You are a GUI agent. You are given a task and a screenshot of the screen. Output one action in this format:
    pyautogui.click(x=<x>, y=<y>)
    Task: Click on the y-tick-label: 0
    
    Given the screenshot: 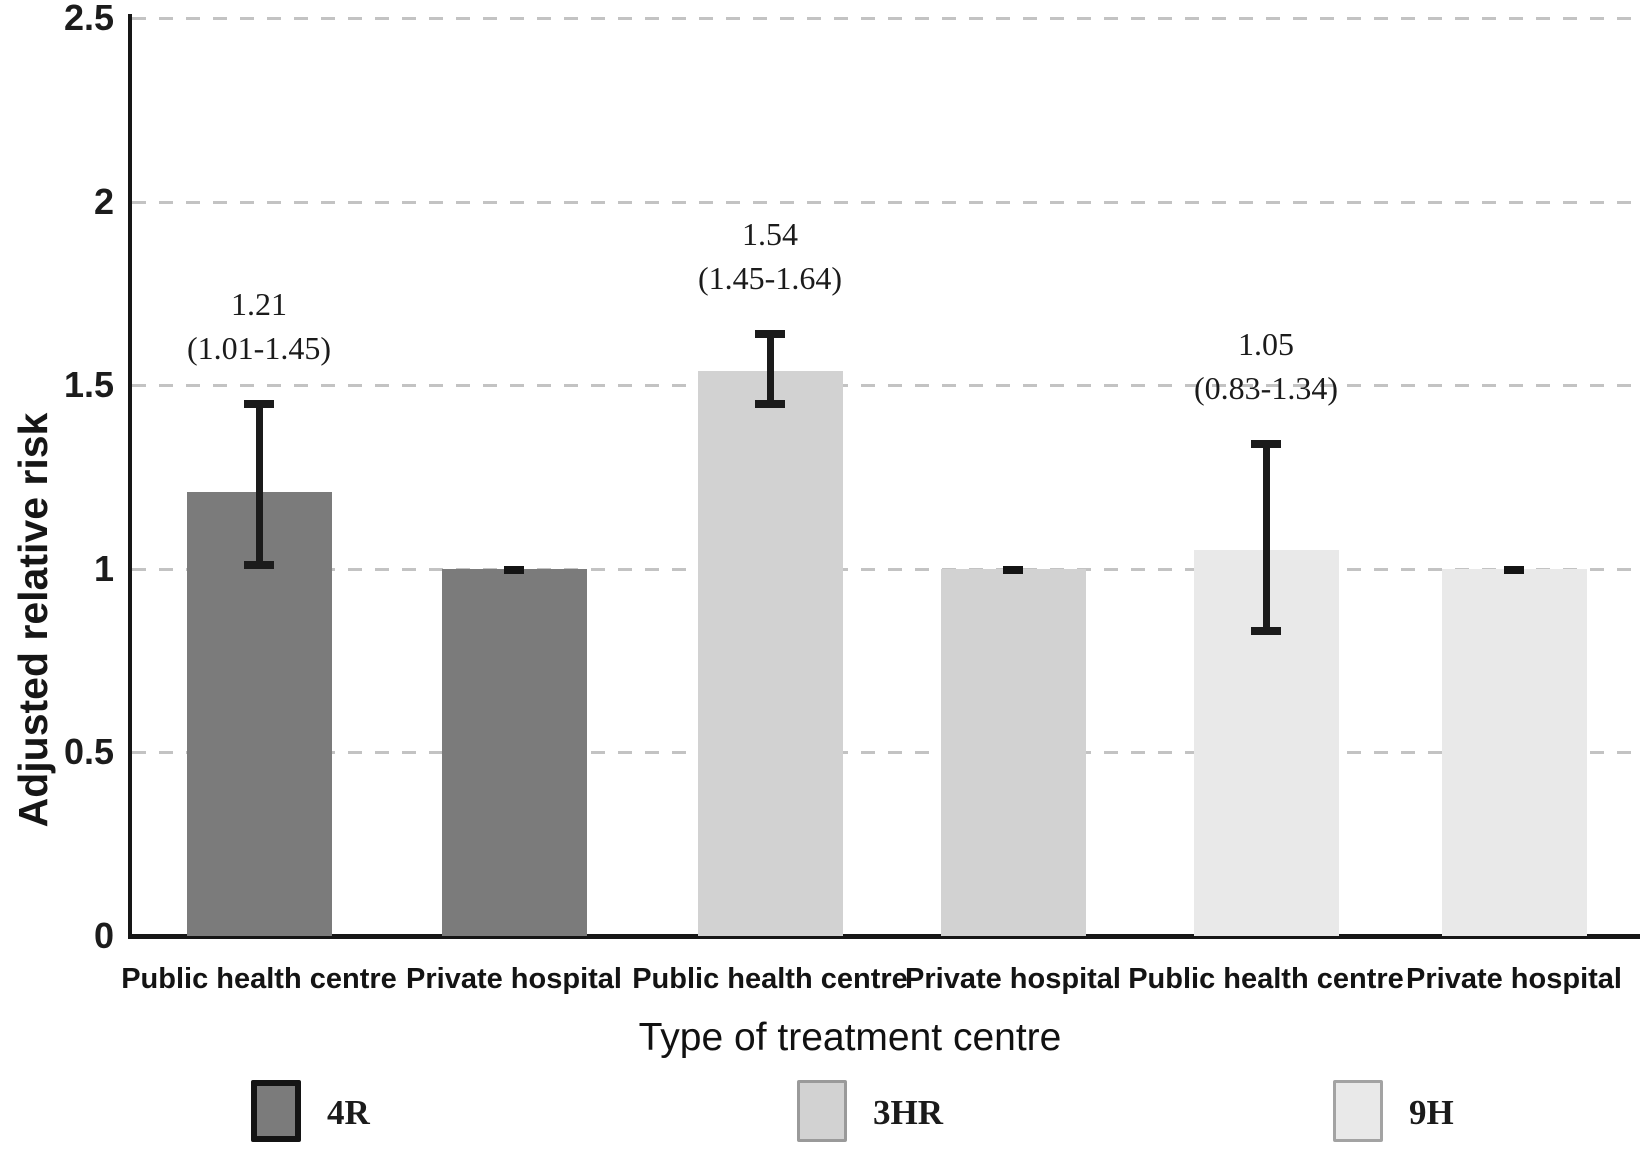 What is the action you would take?
    pyautogui.click(x=103, y=935)
    